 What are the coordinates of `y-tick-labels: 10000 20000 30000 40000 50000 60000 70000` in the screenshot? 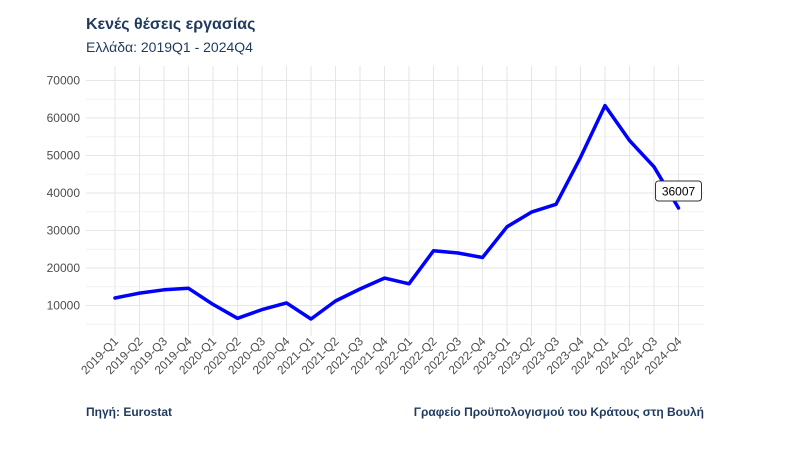 It's located at (64, 193).